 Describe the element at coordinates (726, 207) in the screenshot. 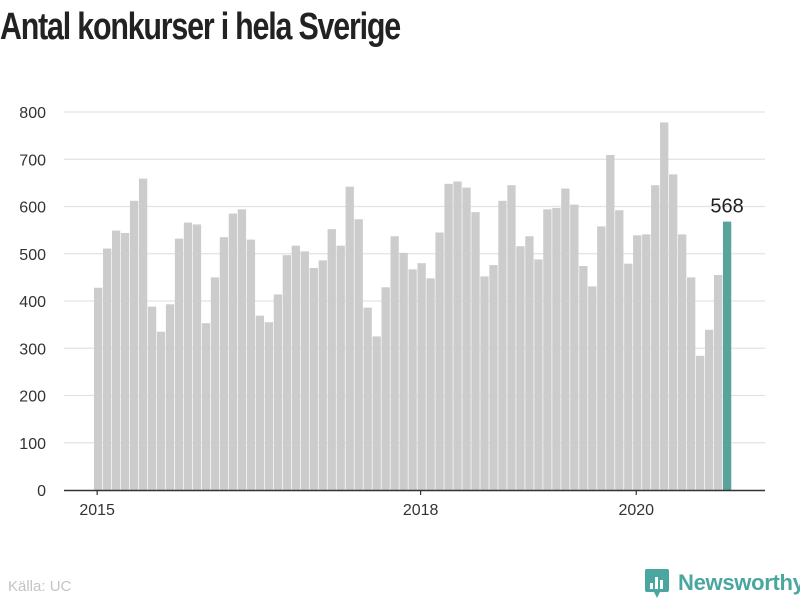

I see `highlight-value-label: 568` at that location.